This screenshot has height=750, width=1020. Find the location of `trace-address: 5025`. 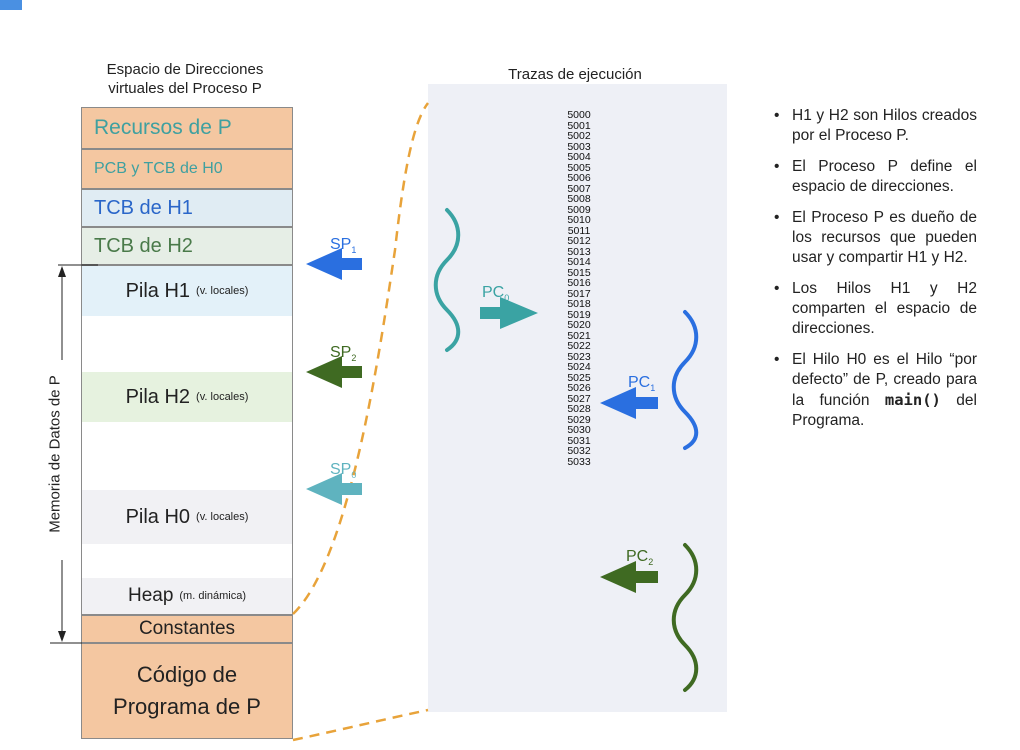

trace-address: 5025 is located at coordinates (579, 377).